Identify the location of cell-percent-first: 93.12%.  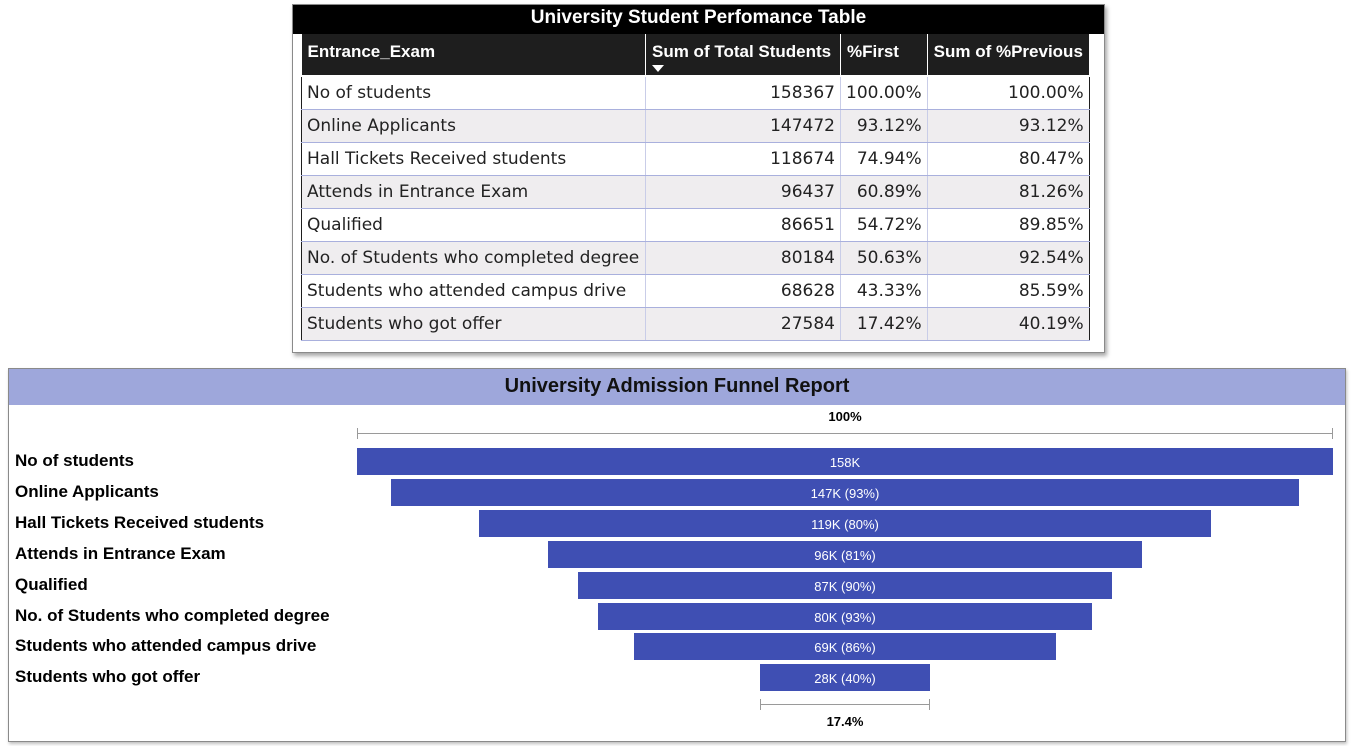
(884, 126).